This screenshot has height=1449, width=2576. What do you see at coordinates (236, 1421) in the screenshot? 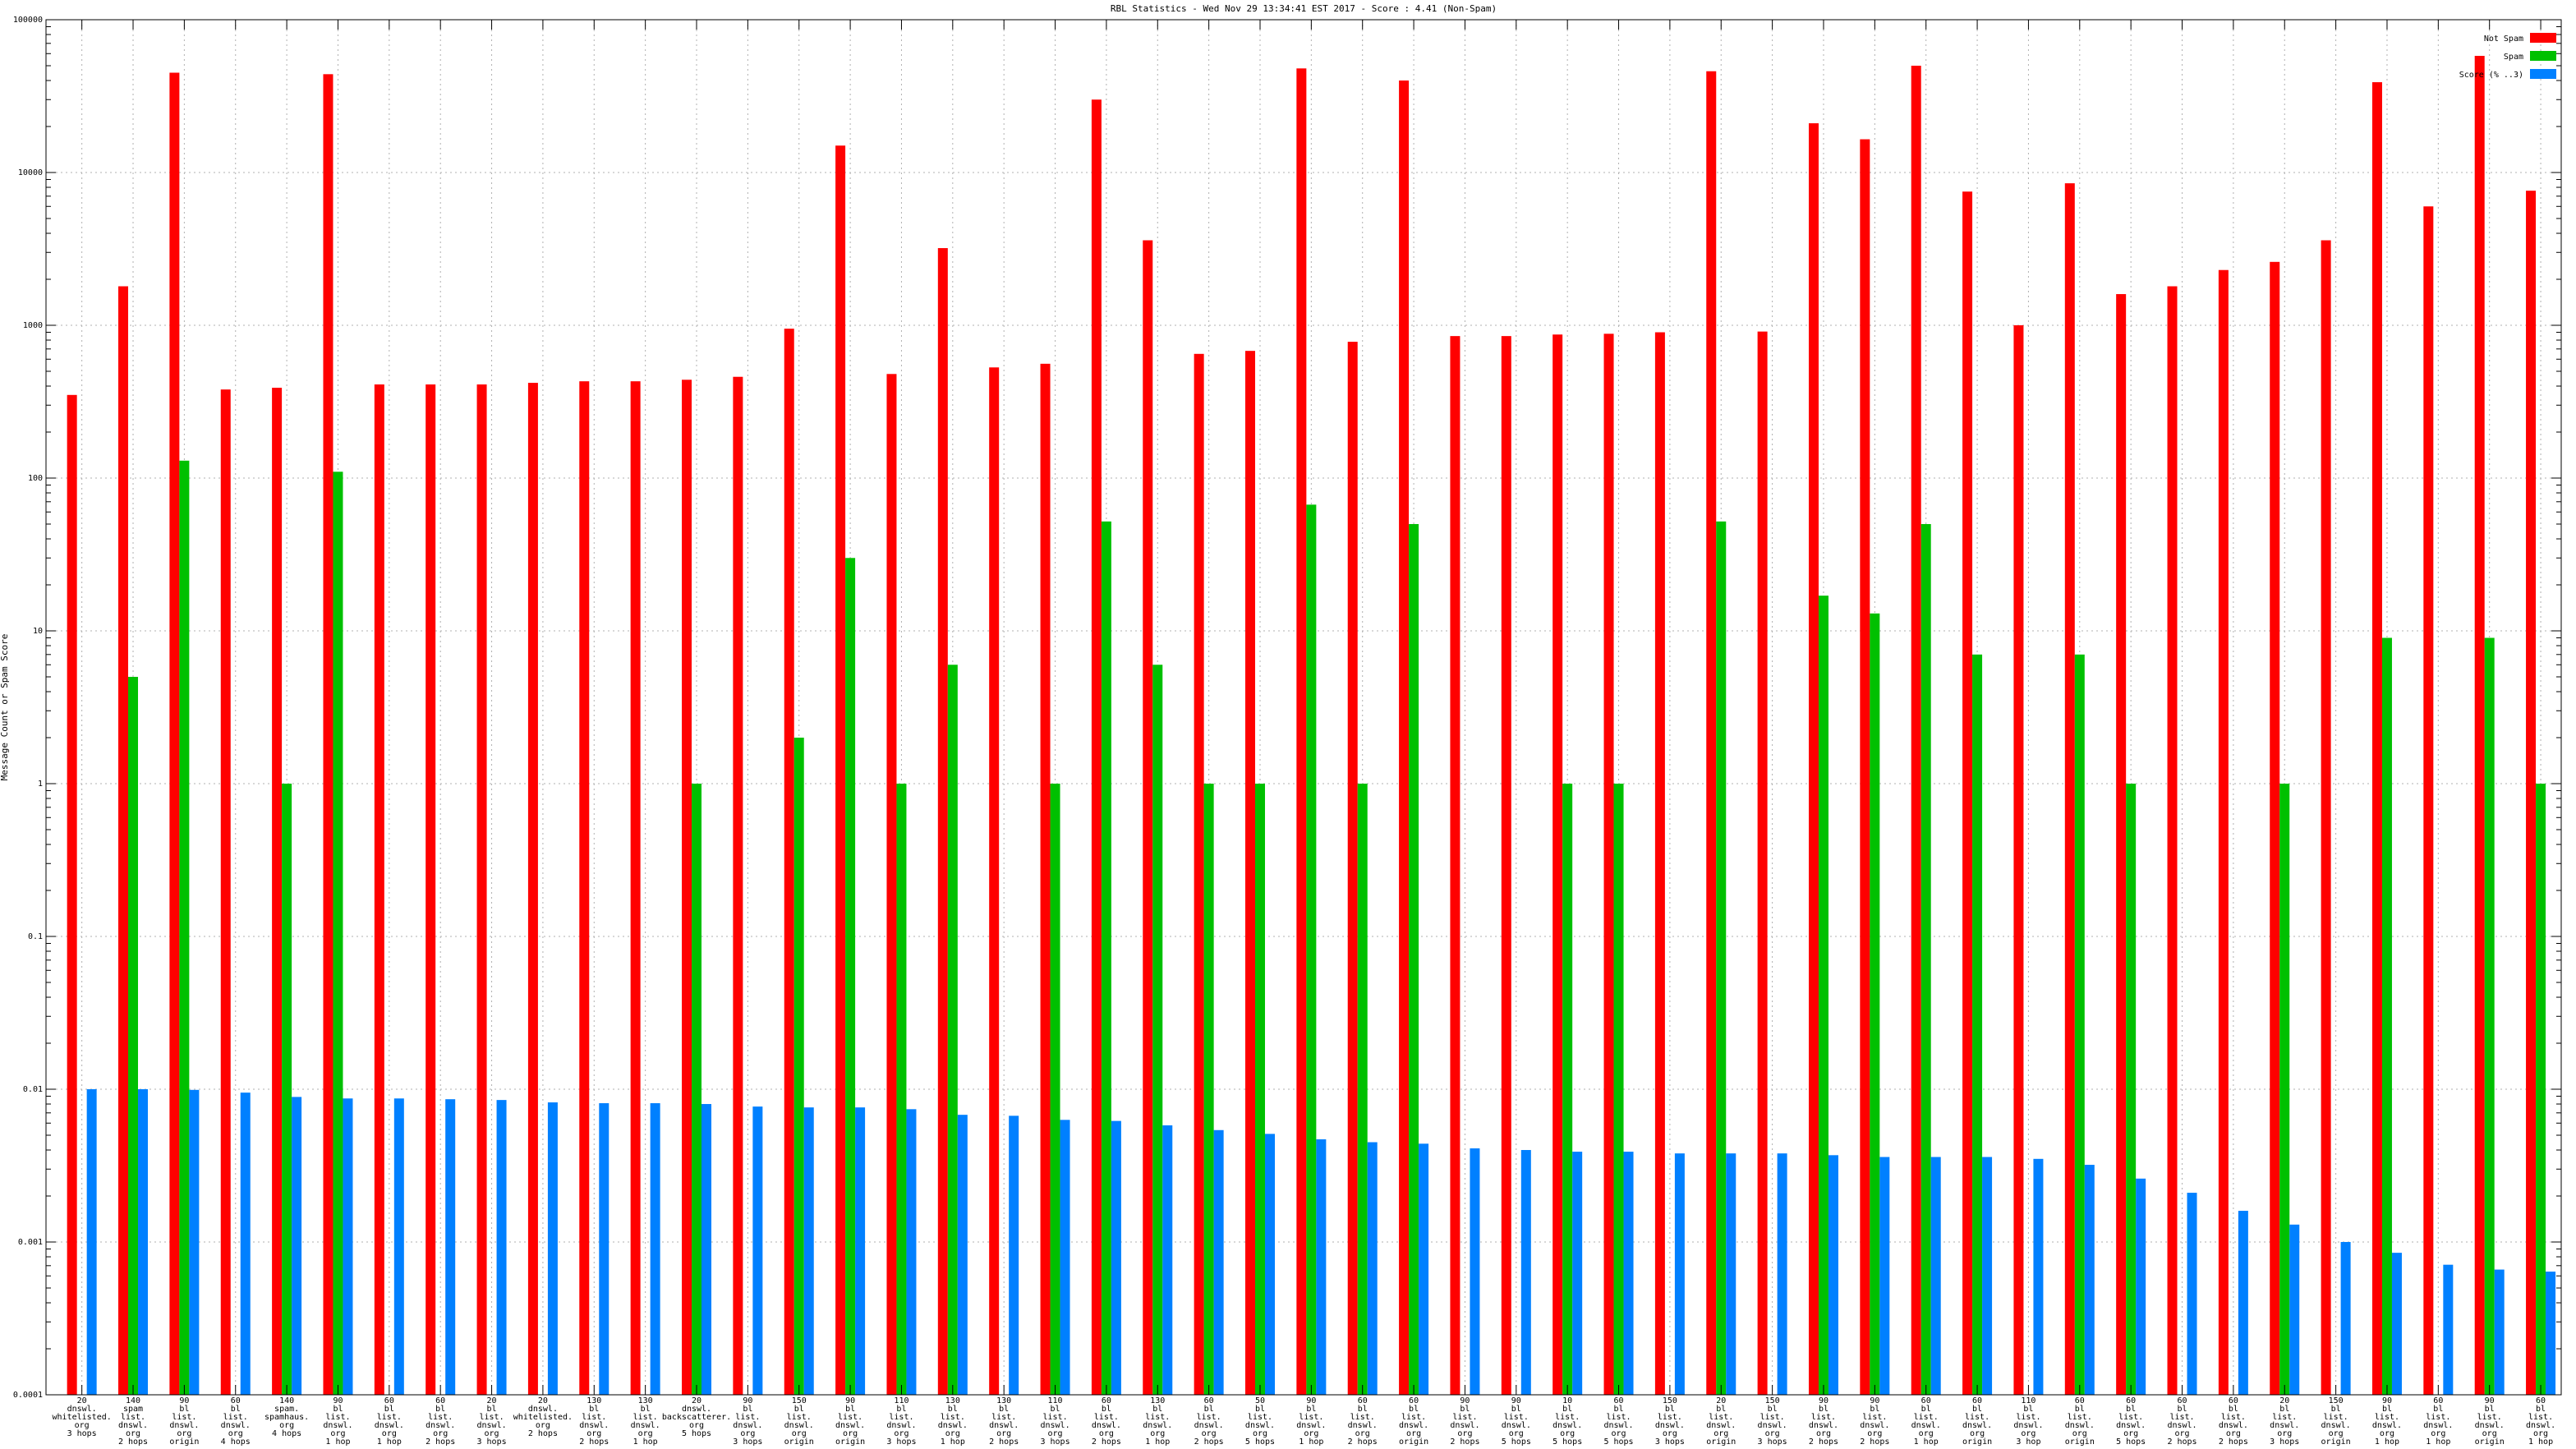
I see `x-category-label: 60 bl list. dnswl. org 4 hops` at bounding box center [236, 1421].